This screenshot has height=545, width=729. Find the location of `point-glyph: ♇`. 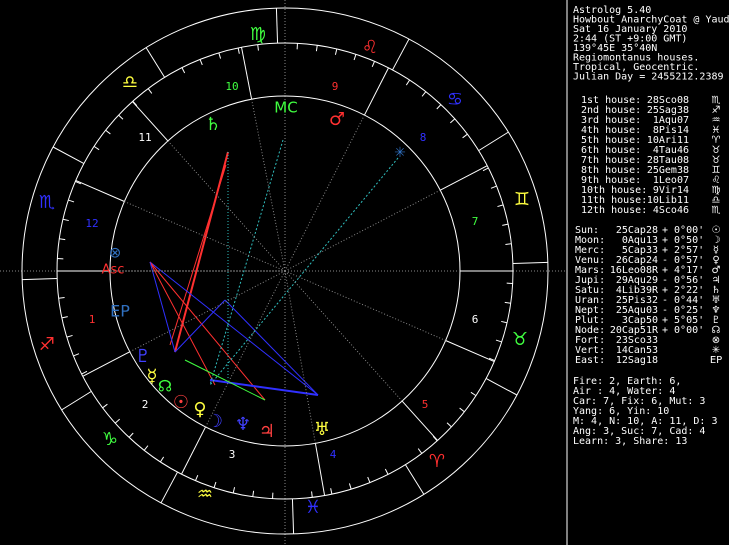

point-glyph: ♇ is located at coordinates (143, 356).